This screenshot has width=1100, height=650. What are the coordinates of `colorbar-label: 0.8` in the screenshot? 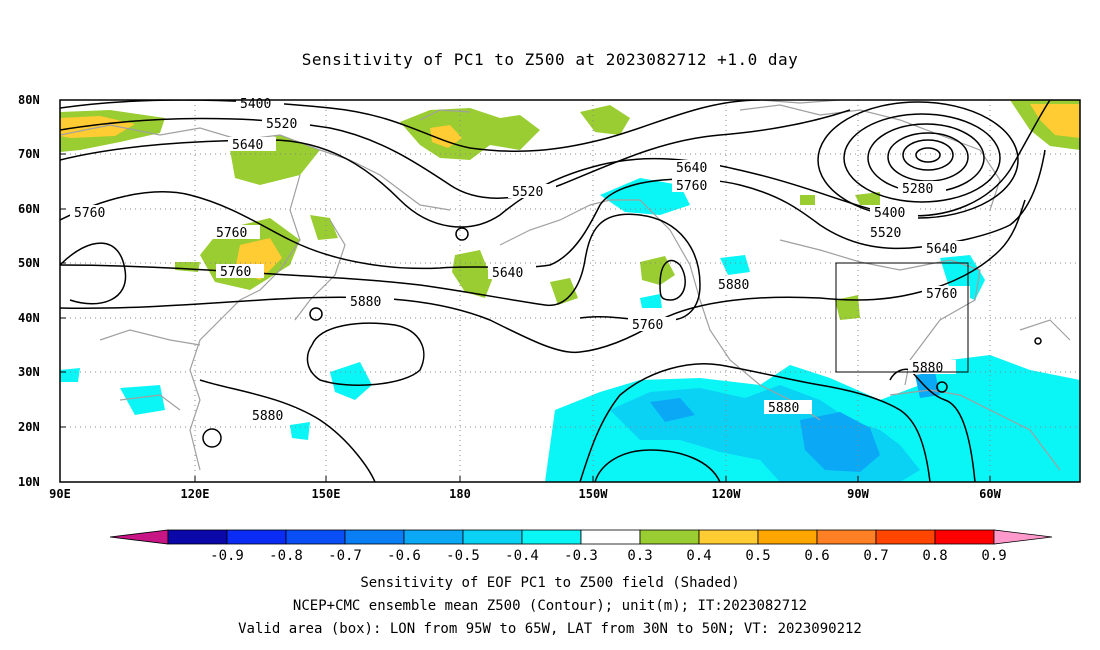 It's located at (934, 556).